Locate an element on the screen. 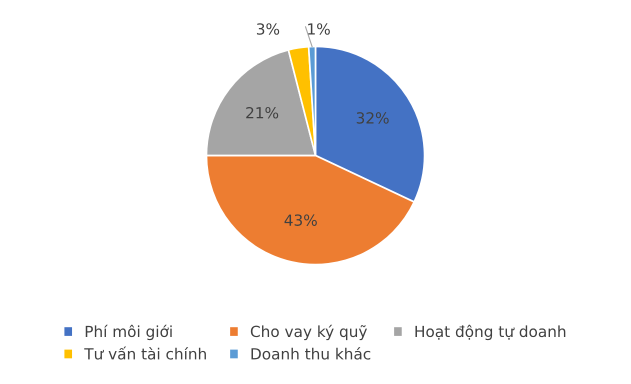  data-label: 3% is located at coordinates (268, 29).